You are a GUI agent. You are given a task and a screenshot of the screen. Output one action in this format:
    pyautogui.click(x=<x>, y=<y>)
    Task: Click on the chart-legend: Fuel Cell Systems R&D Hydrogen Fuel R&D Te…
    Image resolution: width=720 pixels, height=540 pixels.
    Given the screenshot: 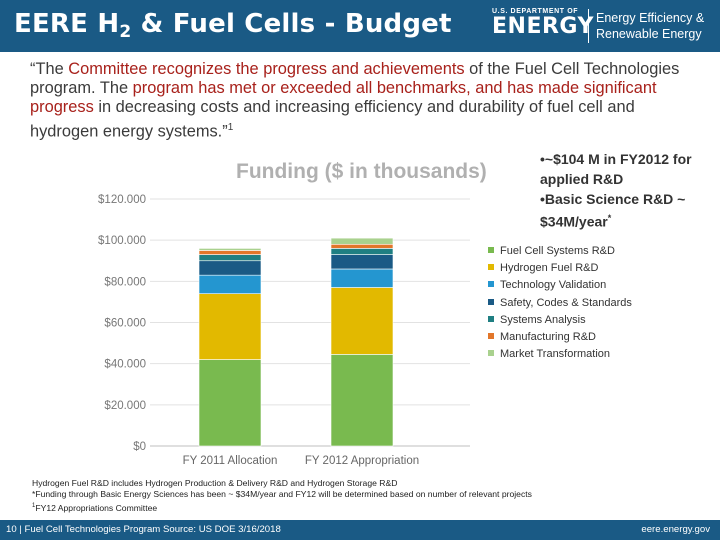 What is the action you would take?
    pyautogui.click(x=560, y=303)
    